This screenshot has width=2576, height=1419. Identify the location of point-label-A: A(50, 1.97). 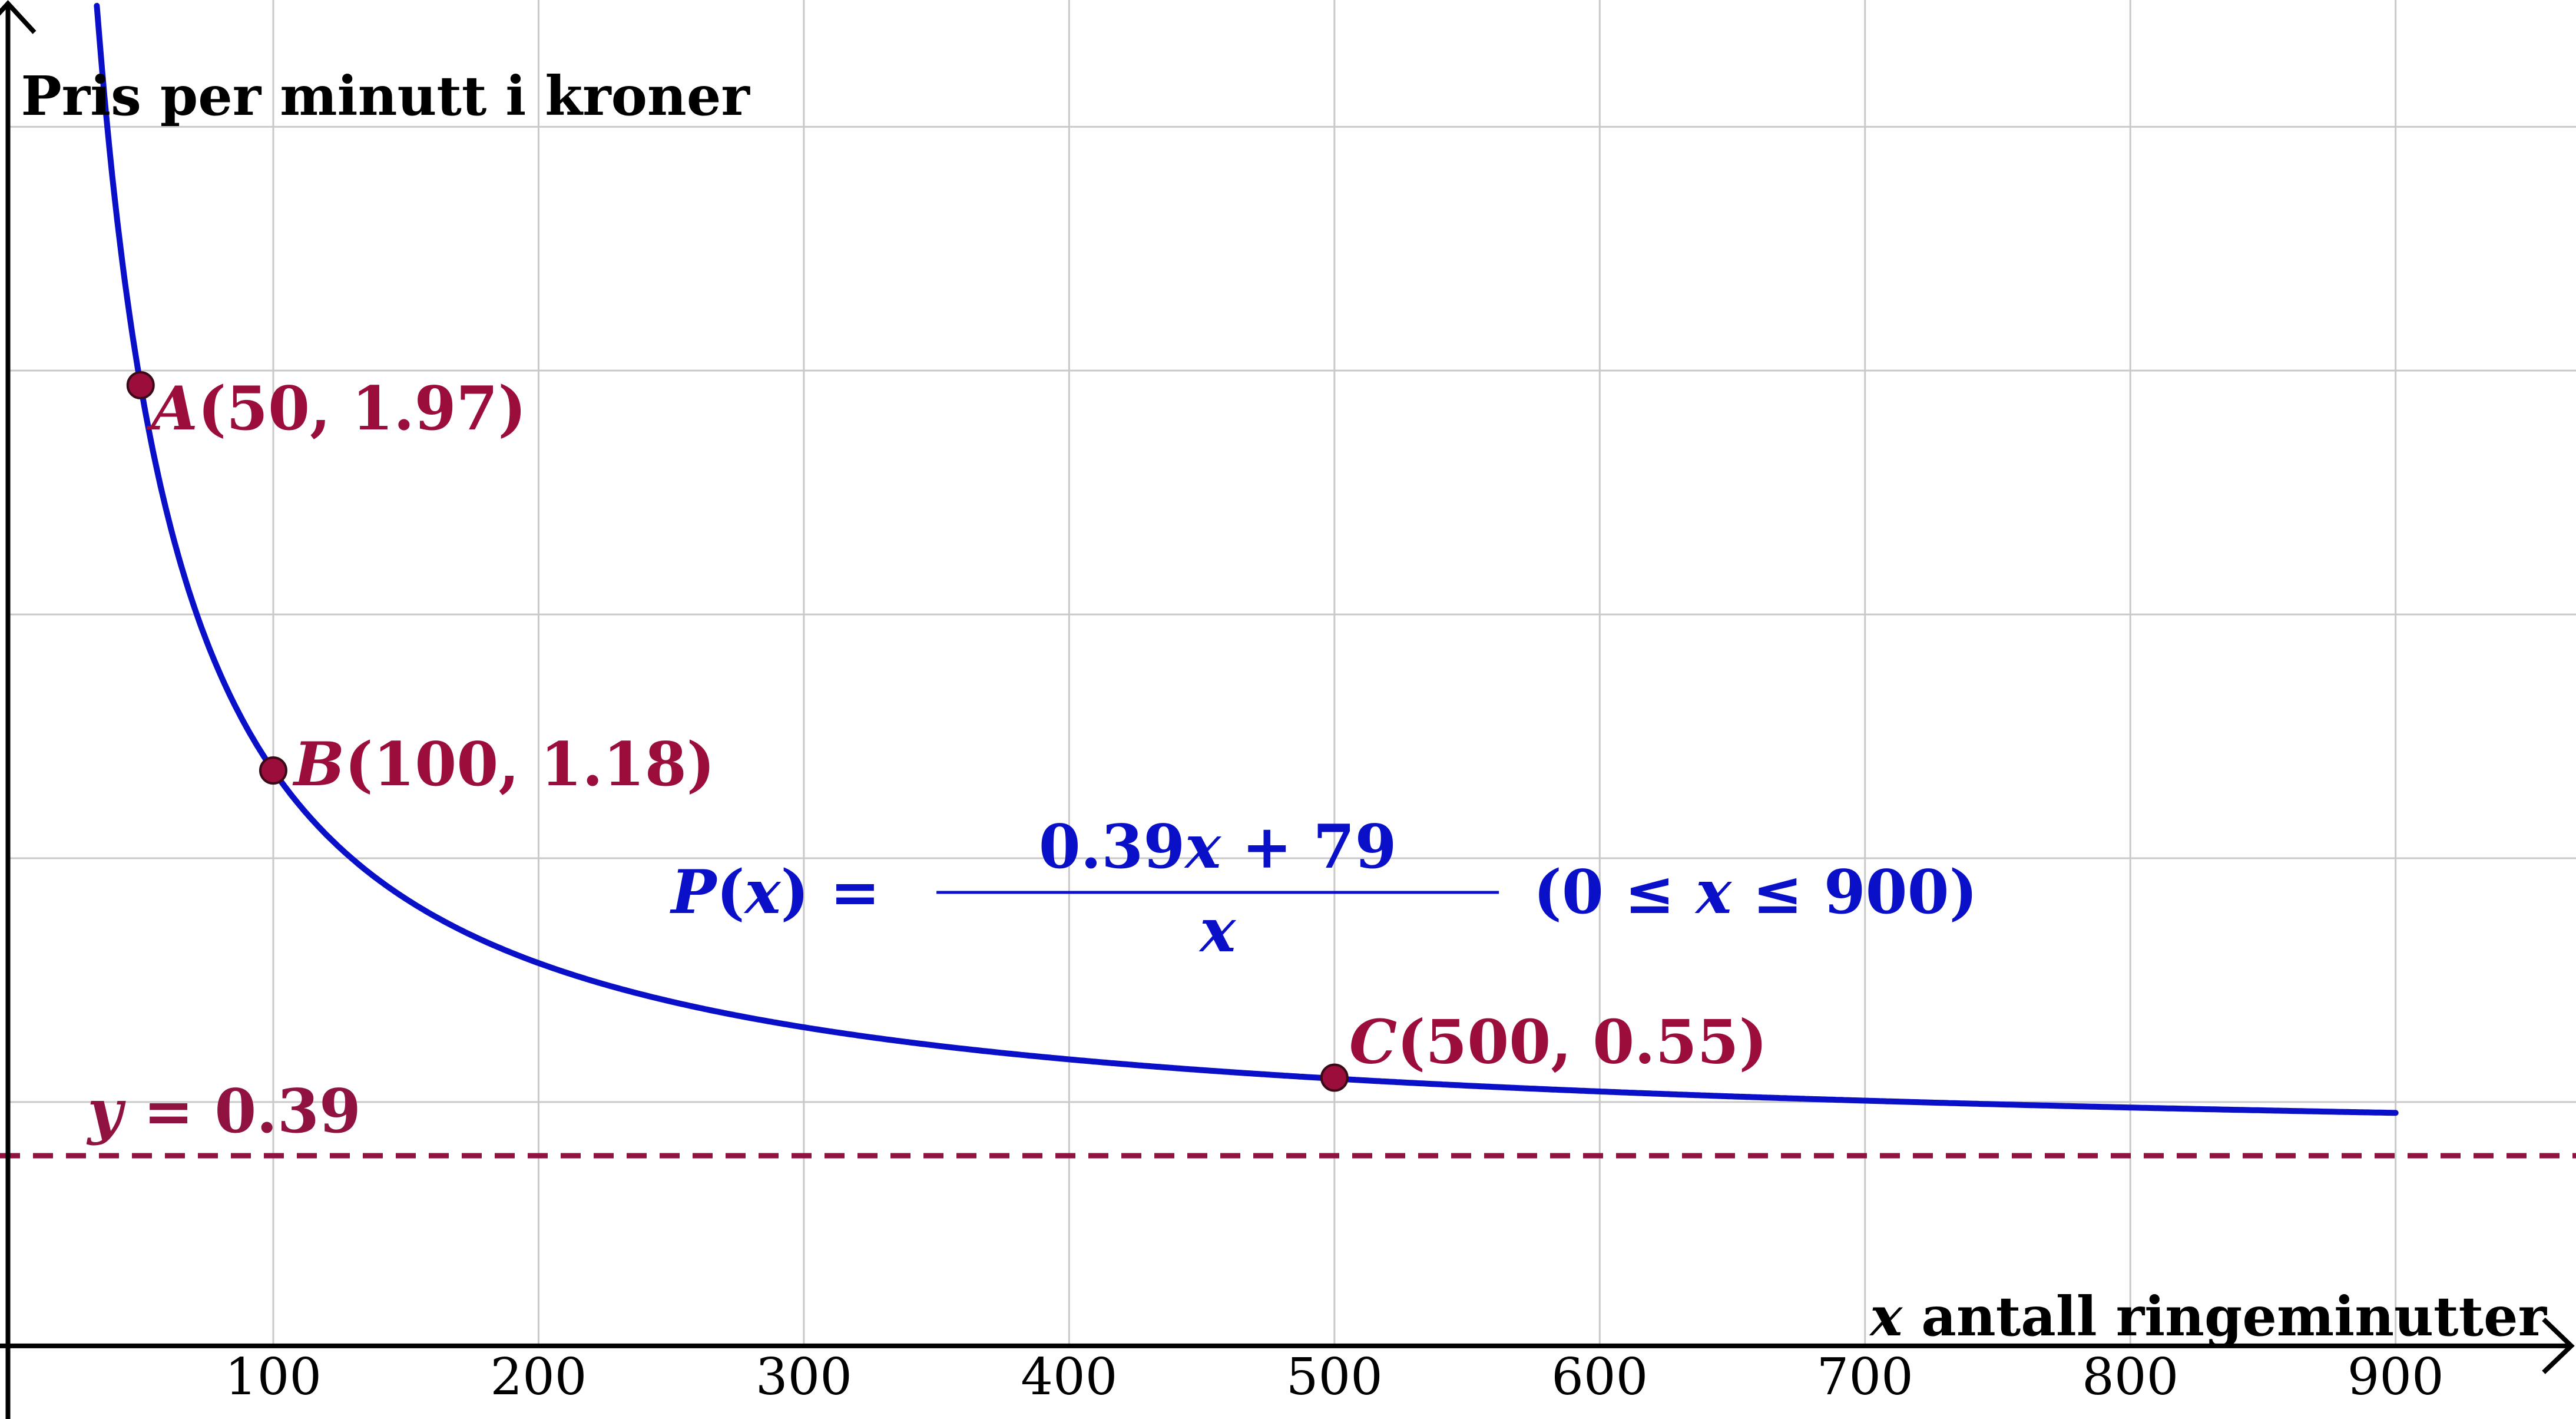
(337, 408).